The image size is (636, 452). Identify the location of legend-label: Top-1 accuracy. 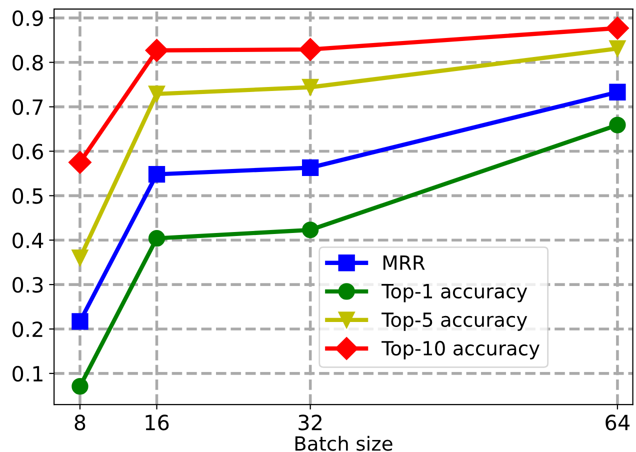
(455, 293).